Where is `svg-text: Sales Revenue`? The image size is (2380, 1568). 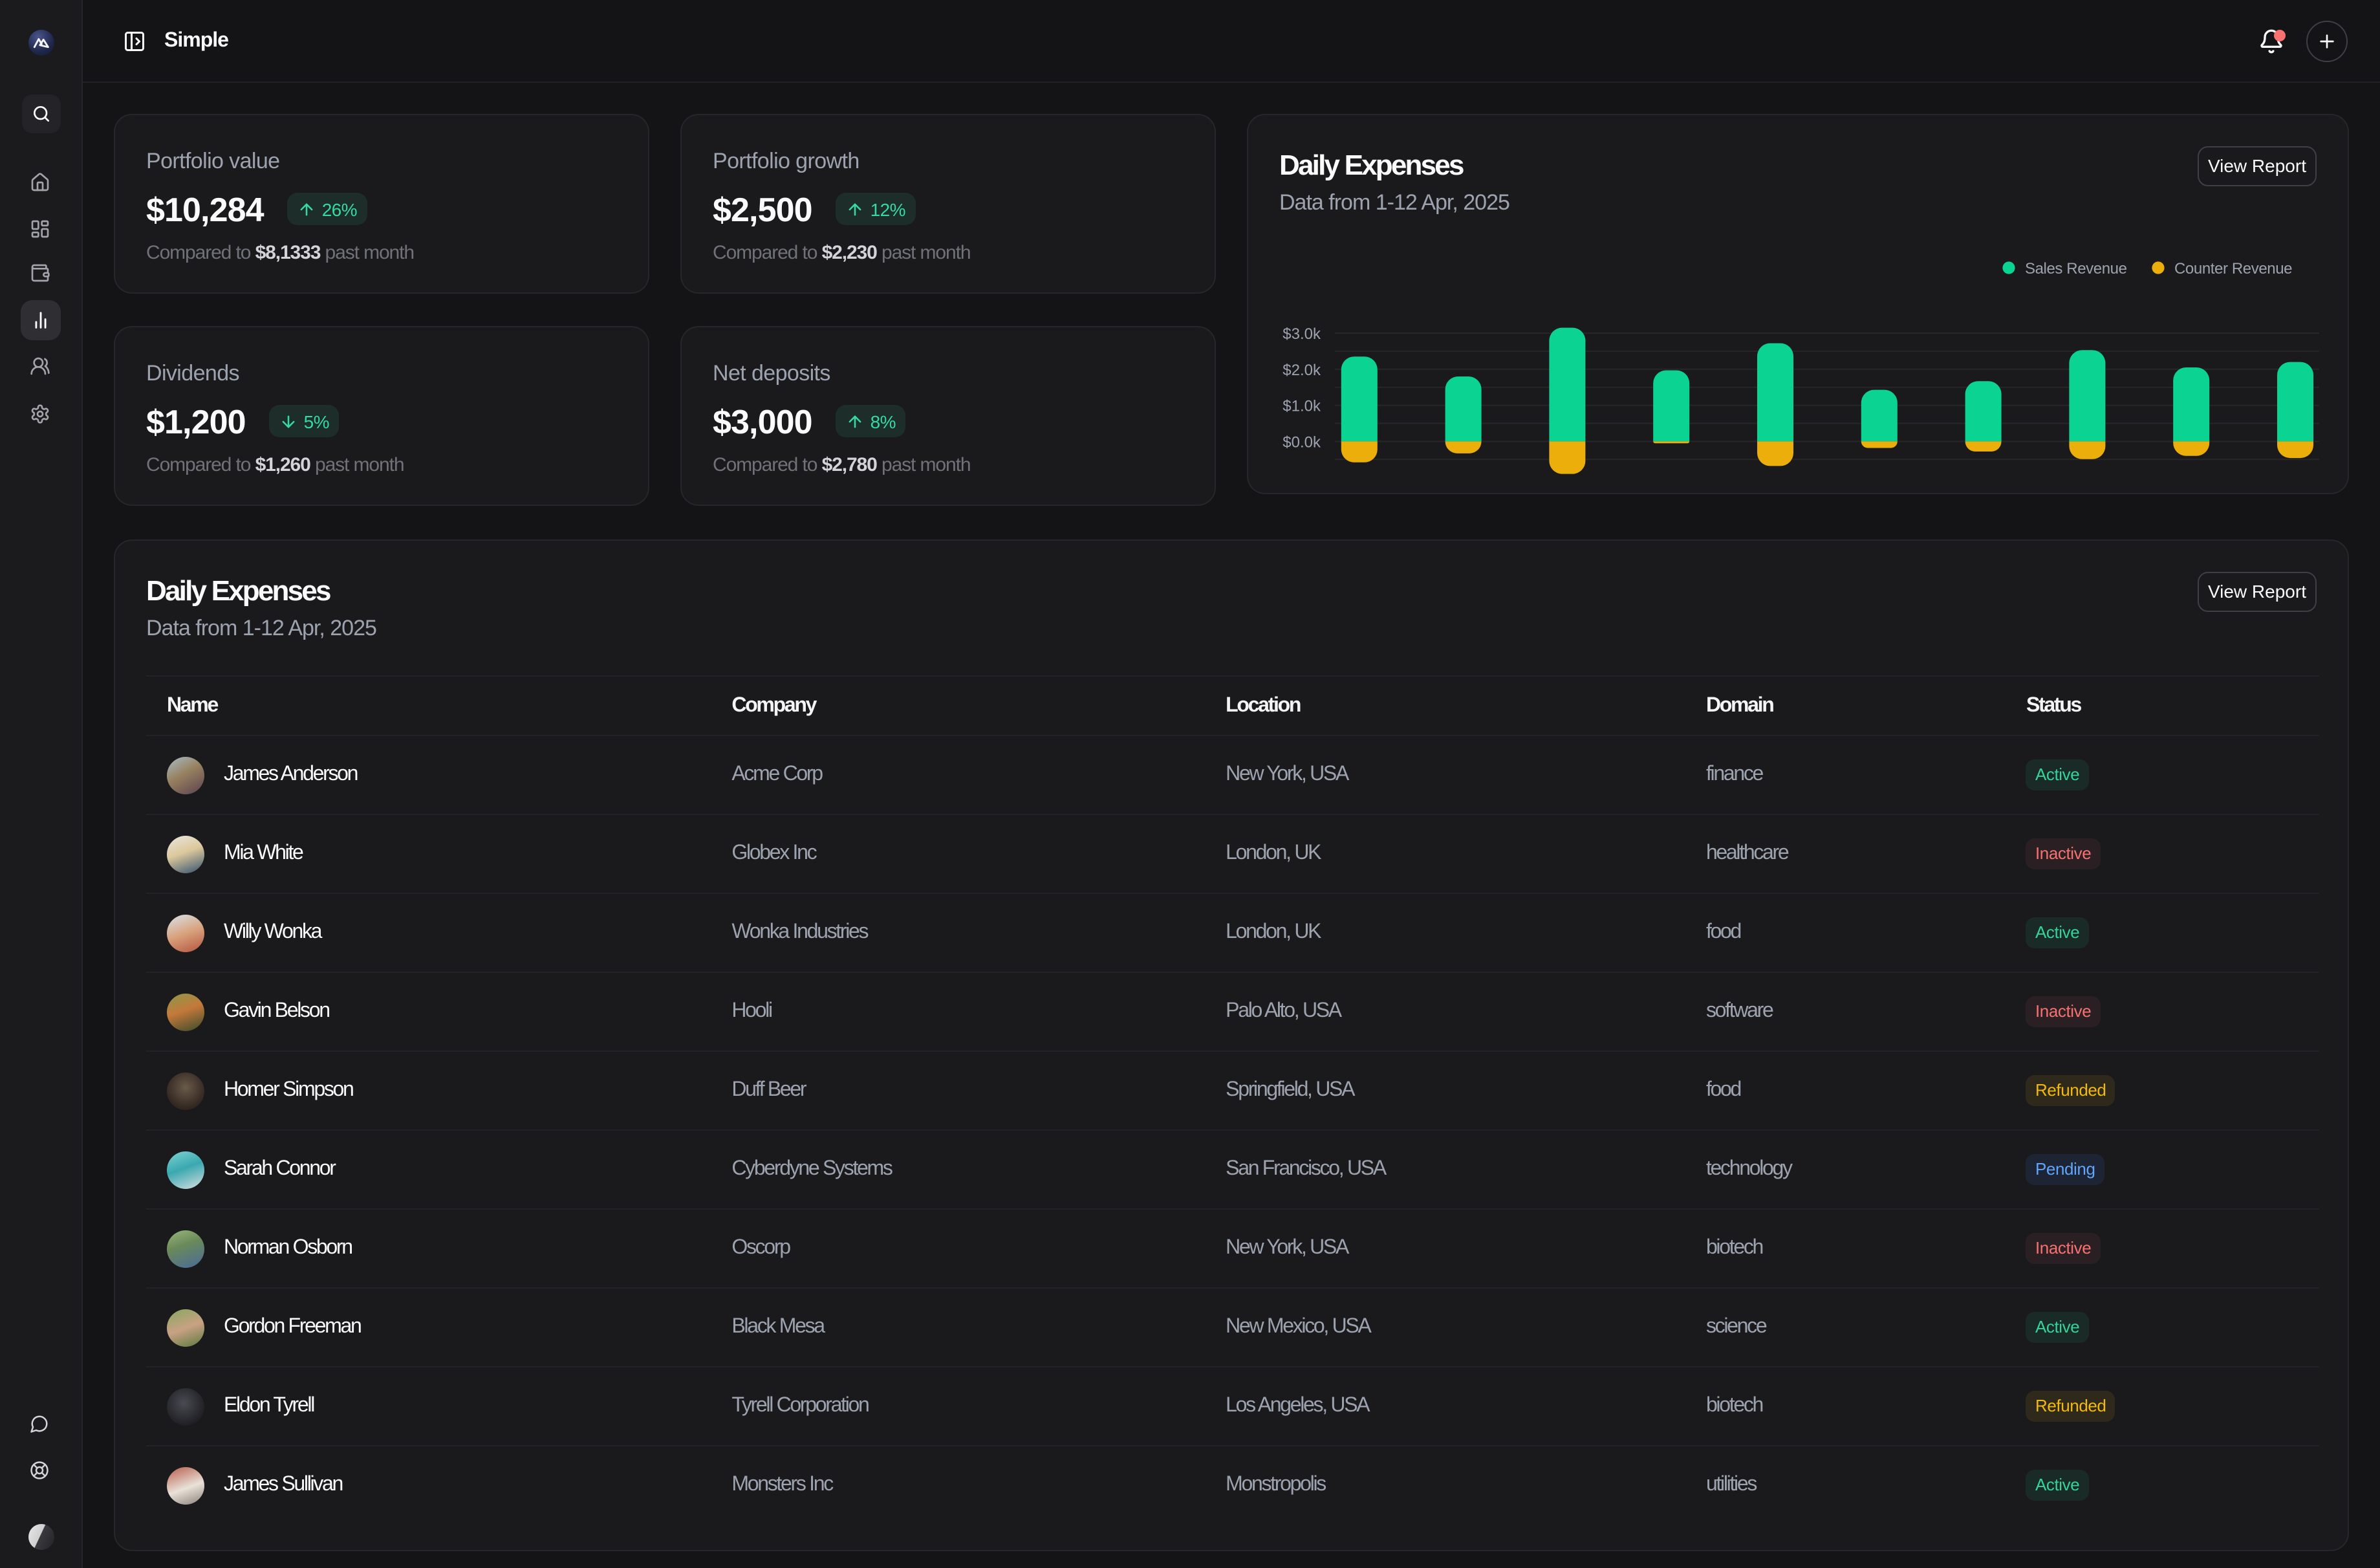
svg-text: Sales Revenue is located at coordinates (2076, 269).